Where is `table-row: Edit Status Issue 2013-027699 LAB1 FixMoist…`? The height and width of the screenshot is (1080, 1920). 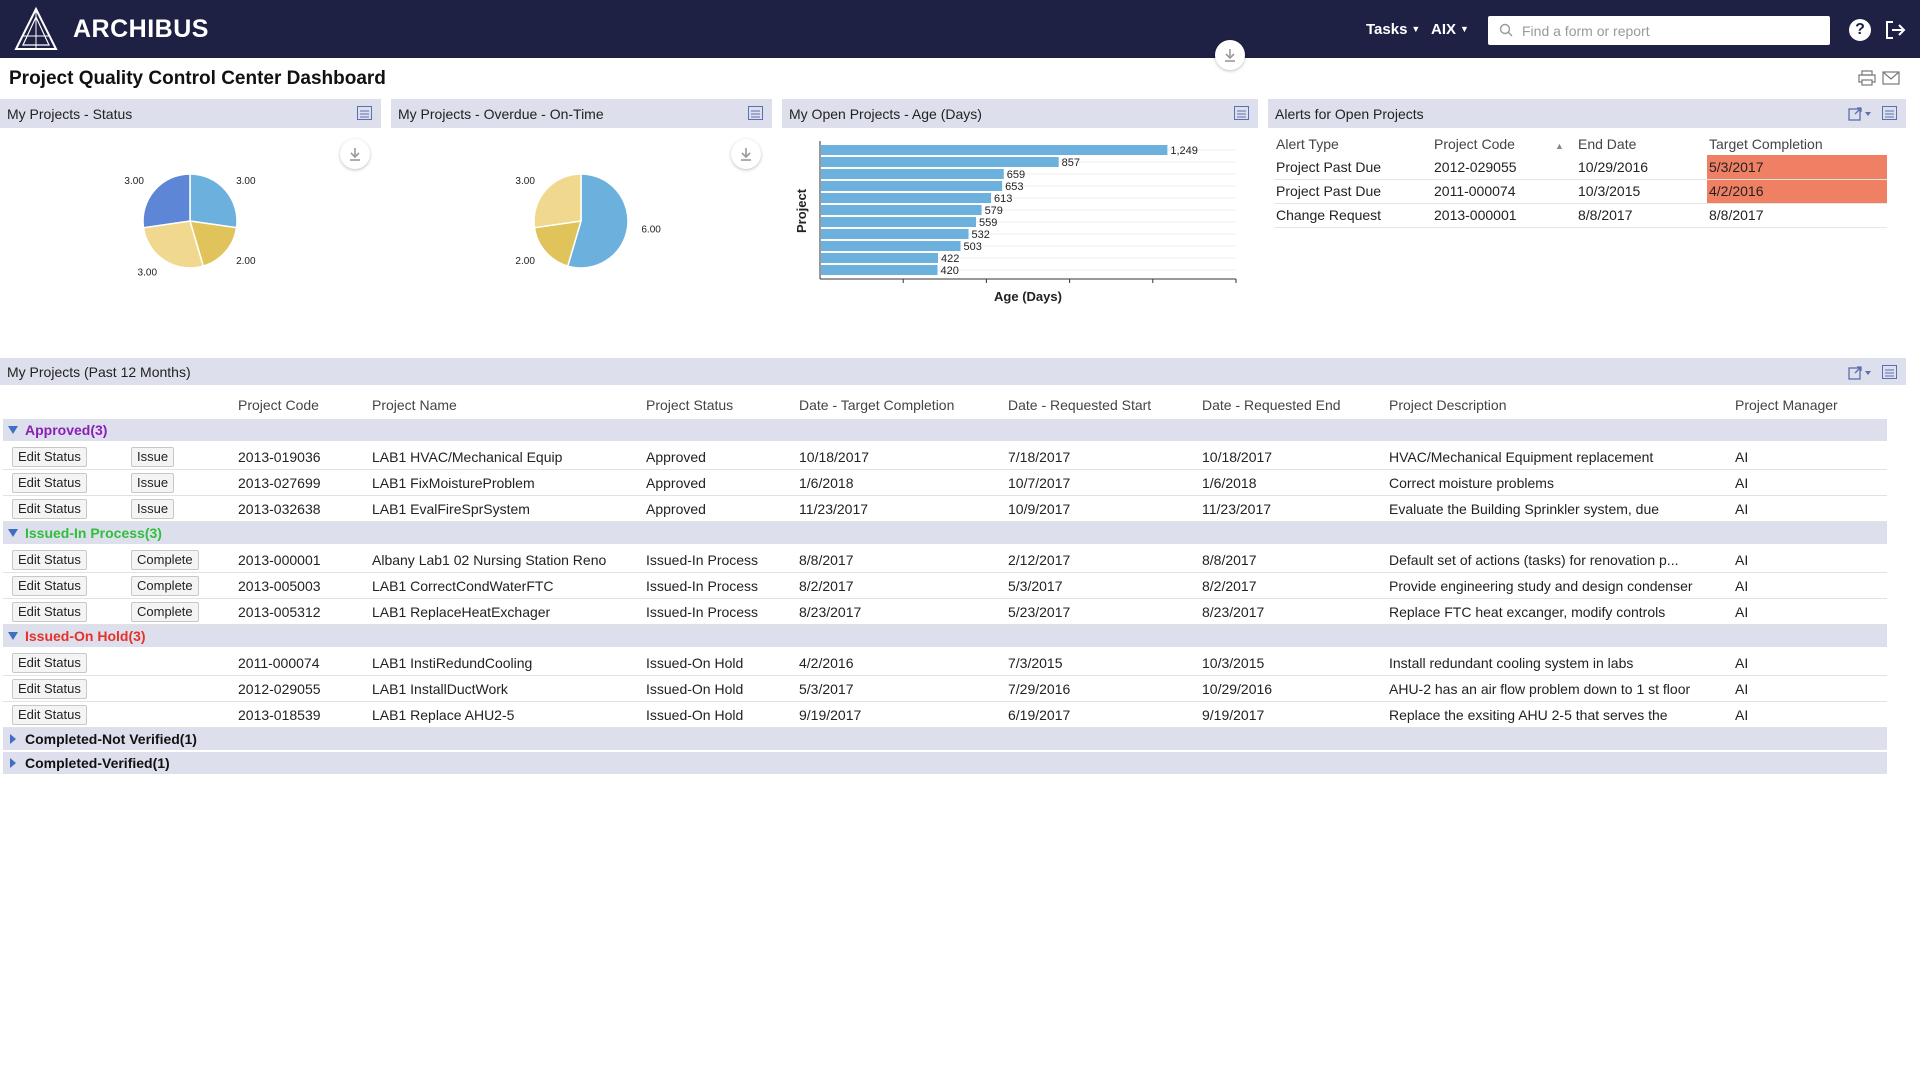
table-row: Edit Status Issue 2013-027699 LAB1 FixMoist… is located at coordinates (945, 483).